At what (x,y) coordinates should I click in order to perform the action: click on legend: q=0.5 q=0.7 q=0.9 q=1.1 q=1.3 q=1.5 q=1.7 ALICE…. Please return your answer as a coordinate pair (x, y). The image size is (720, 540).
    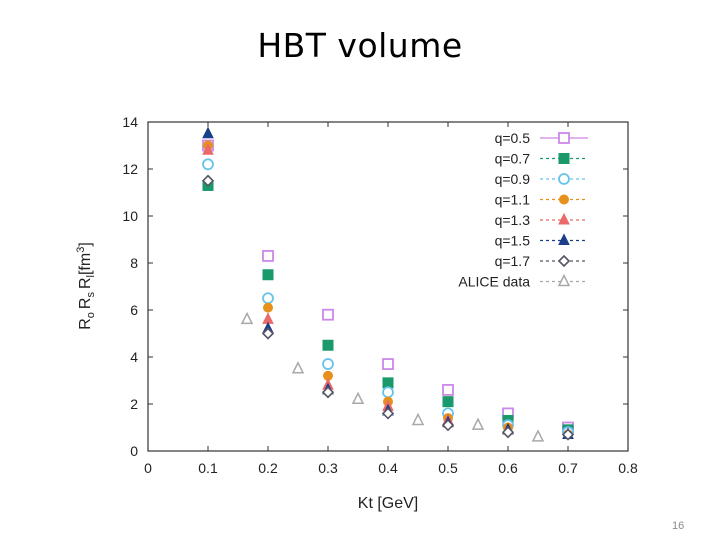
    Looking at the image, I should click on (523, 210).